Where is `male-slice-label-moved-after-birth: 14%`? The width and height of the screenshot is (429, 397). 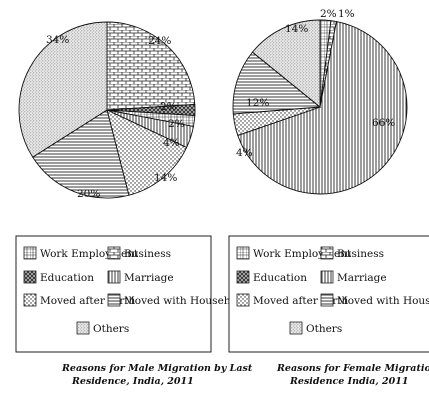
male-slice-label-moved-after-birth: 14% is located at coordinates (165, 178).